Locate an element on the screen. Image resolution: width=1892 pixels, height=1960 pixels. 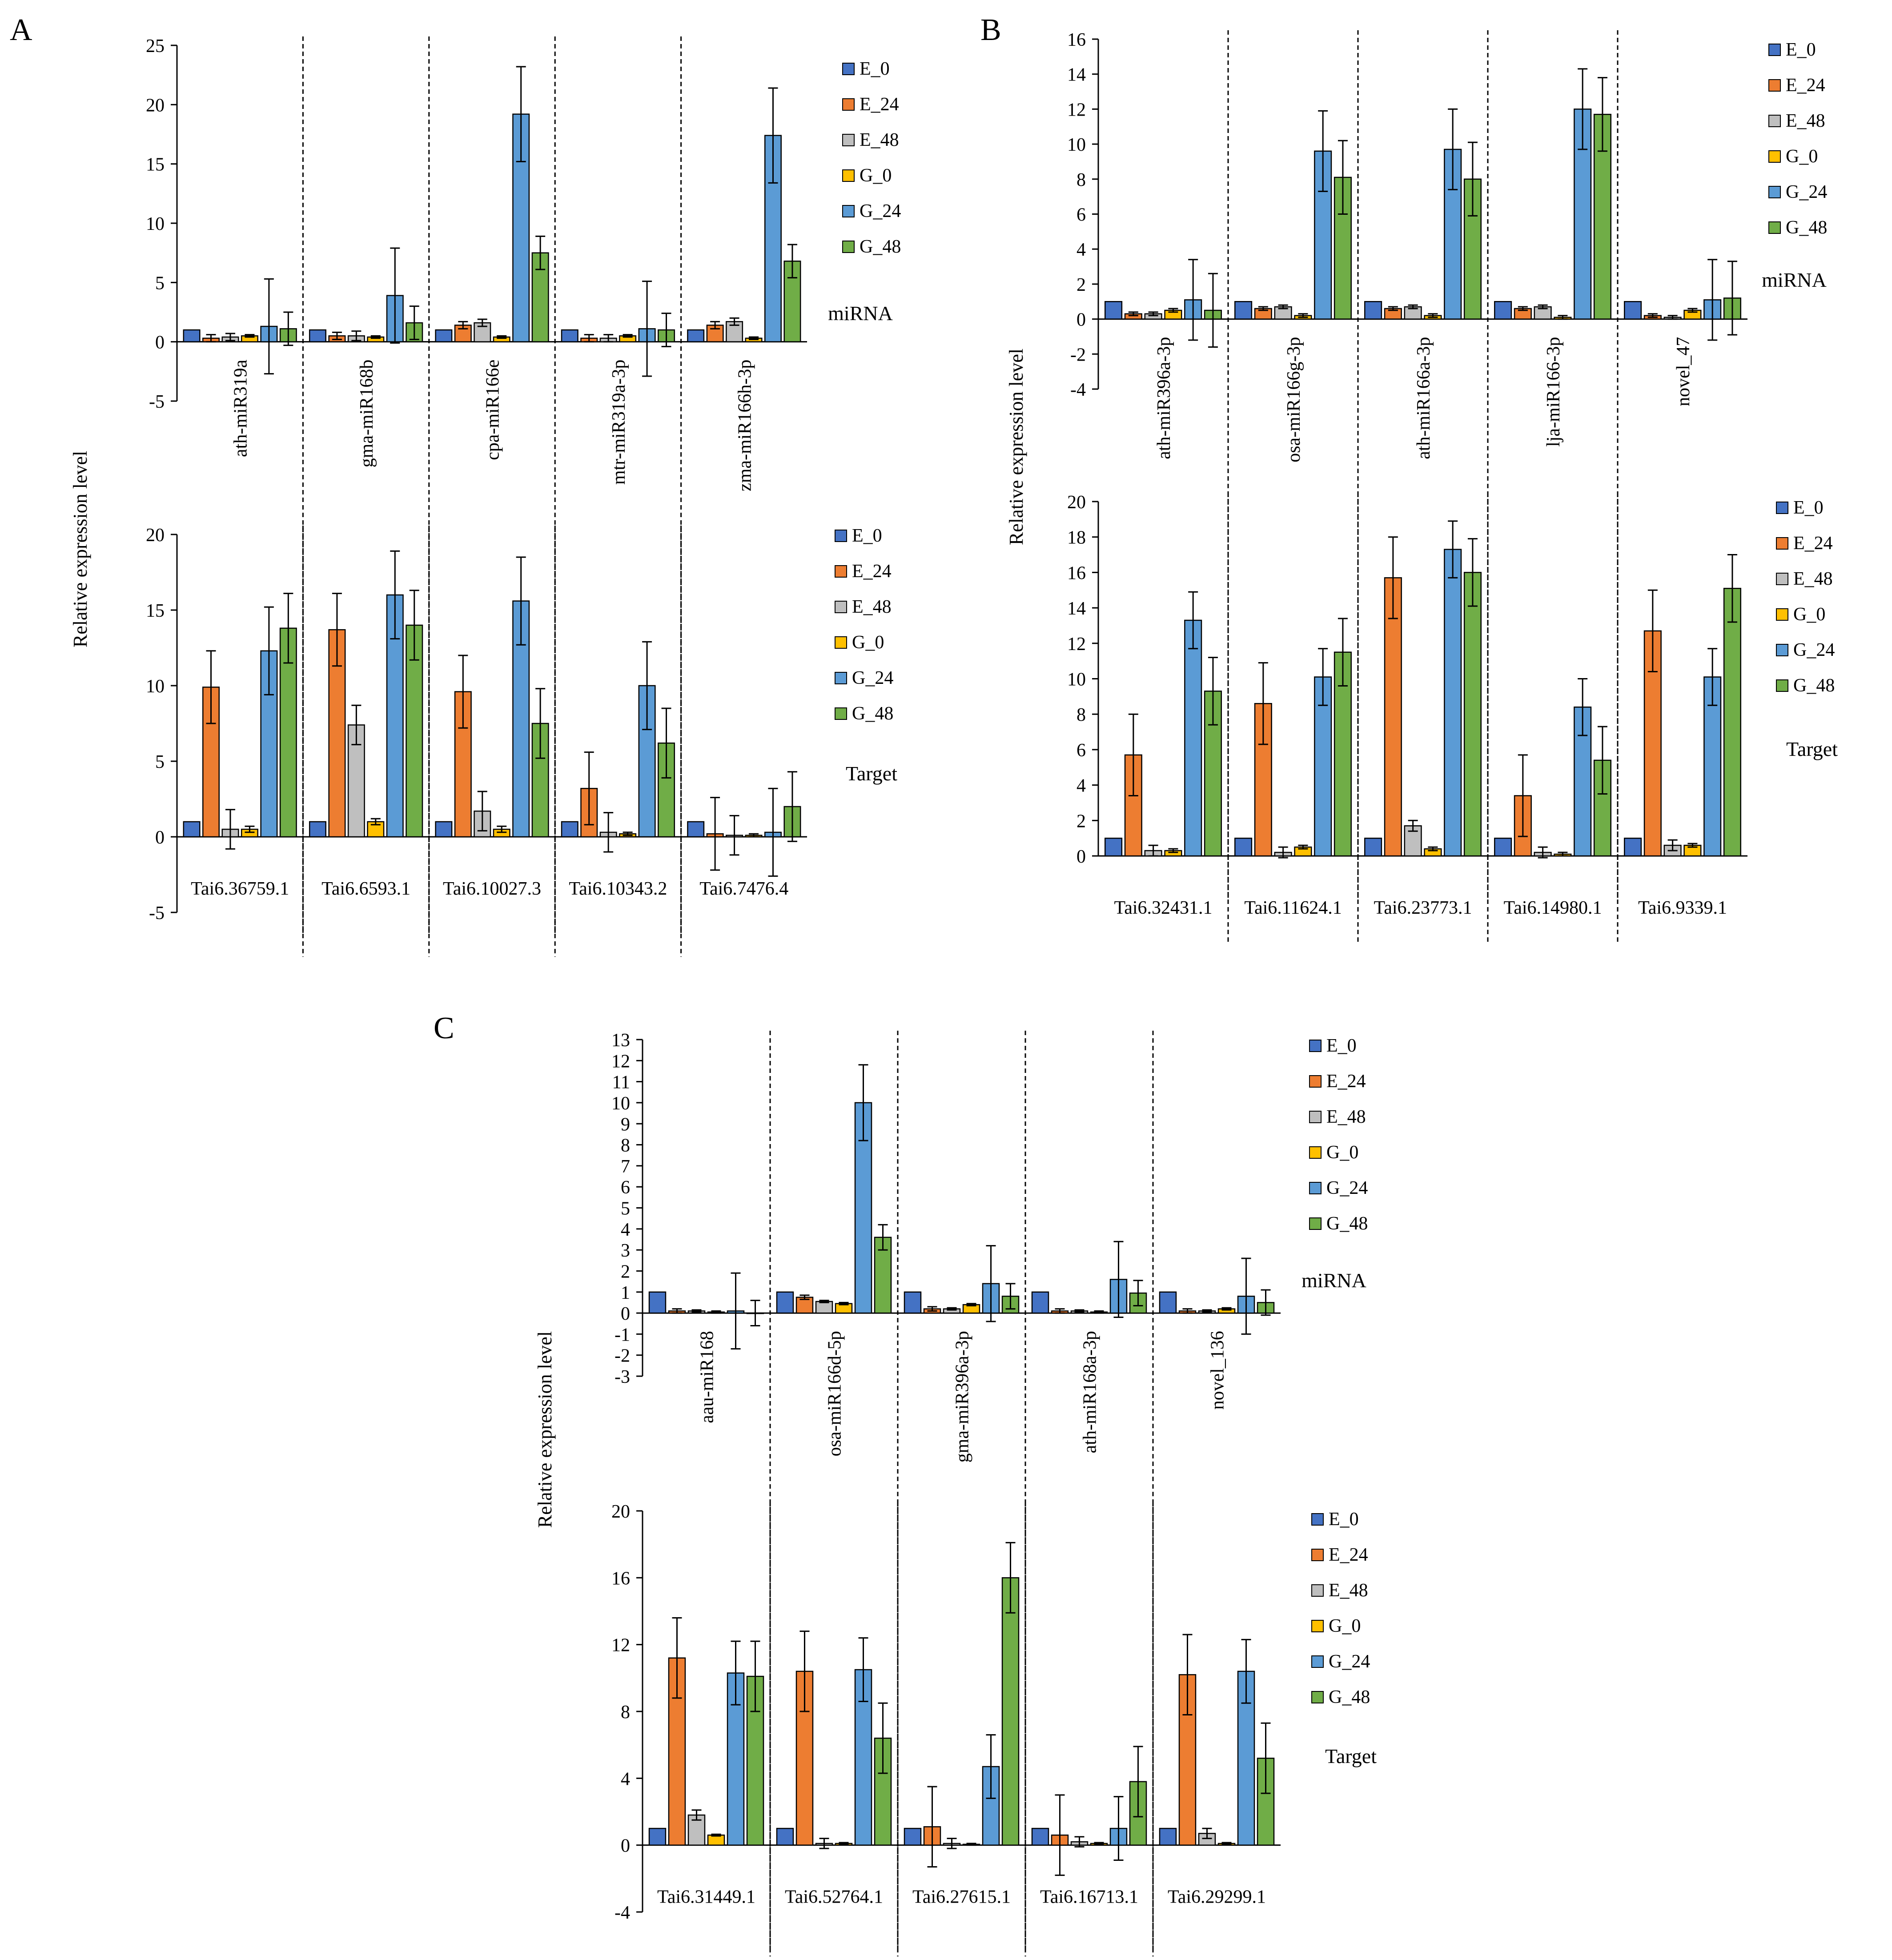
bar-e0-zma-mir166h-3p is located at coordinates (696, 335).